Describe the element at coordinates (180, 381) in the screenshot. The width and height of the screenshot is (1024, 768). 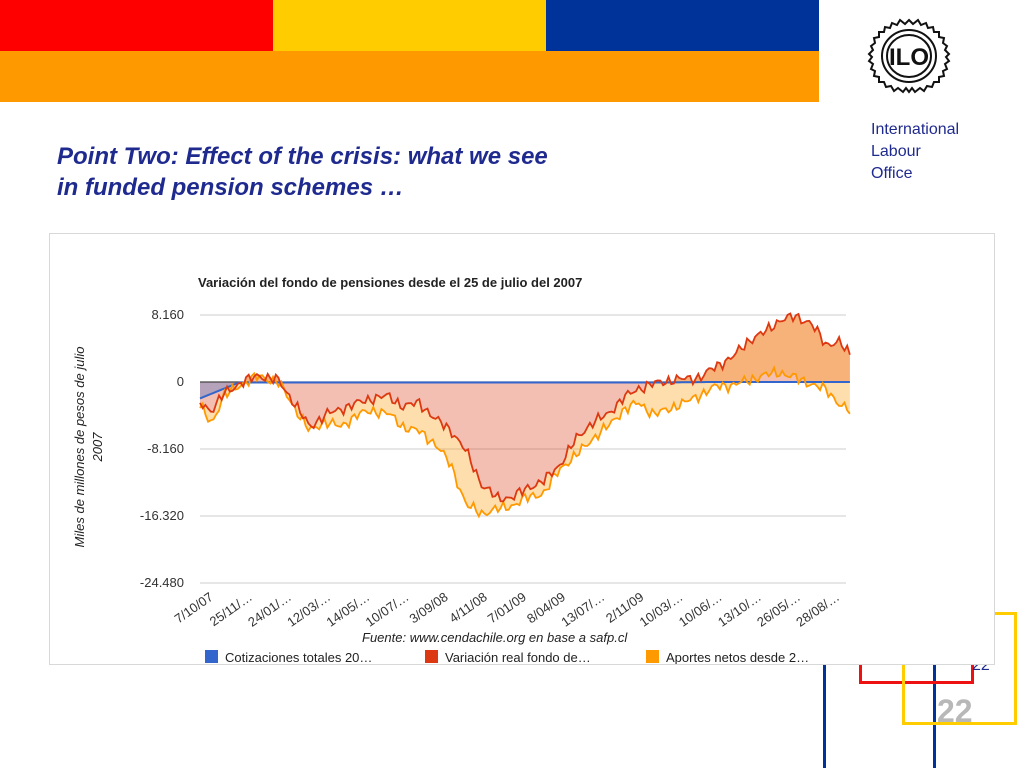
I see `y-tick-label: 0` at that location.